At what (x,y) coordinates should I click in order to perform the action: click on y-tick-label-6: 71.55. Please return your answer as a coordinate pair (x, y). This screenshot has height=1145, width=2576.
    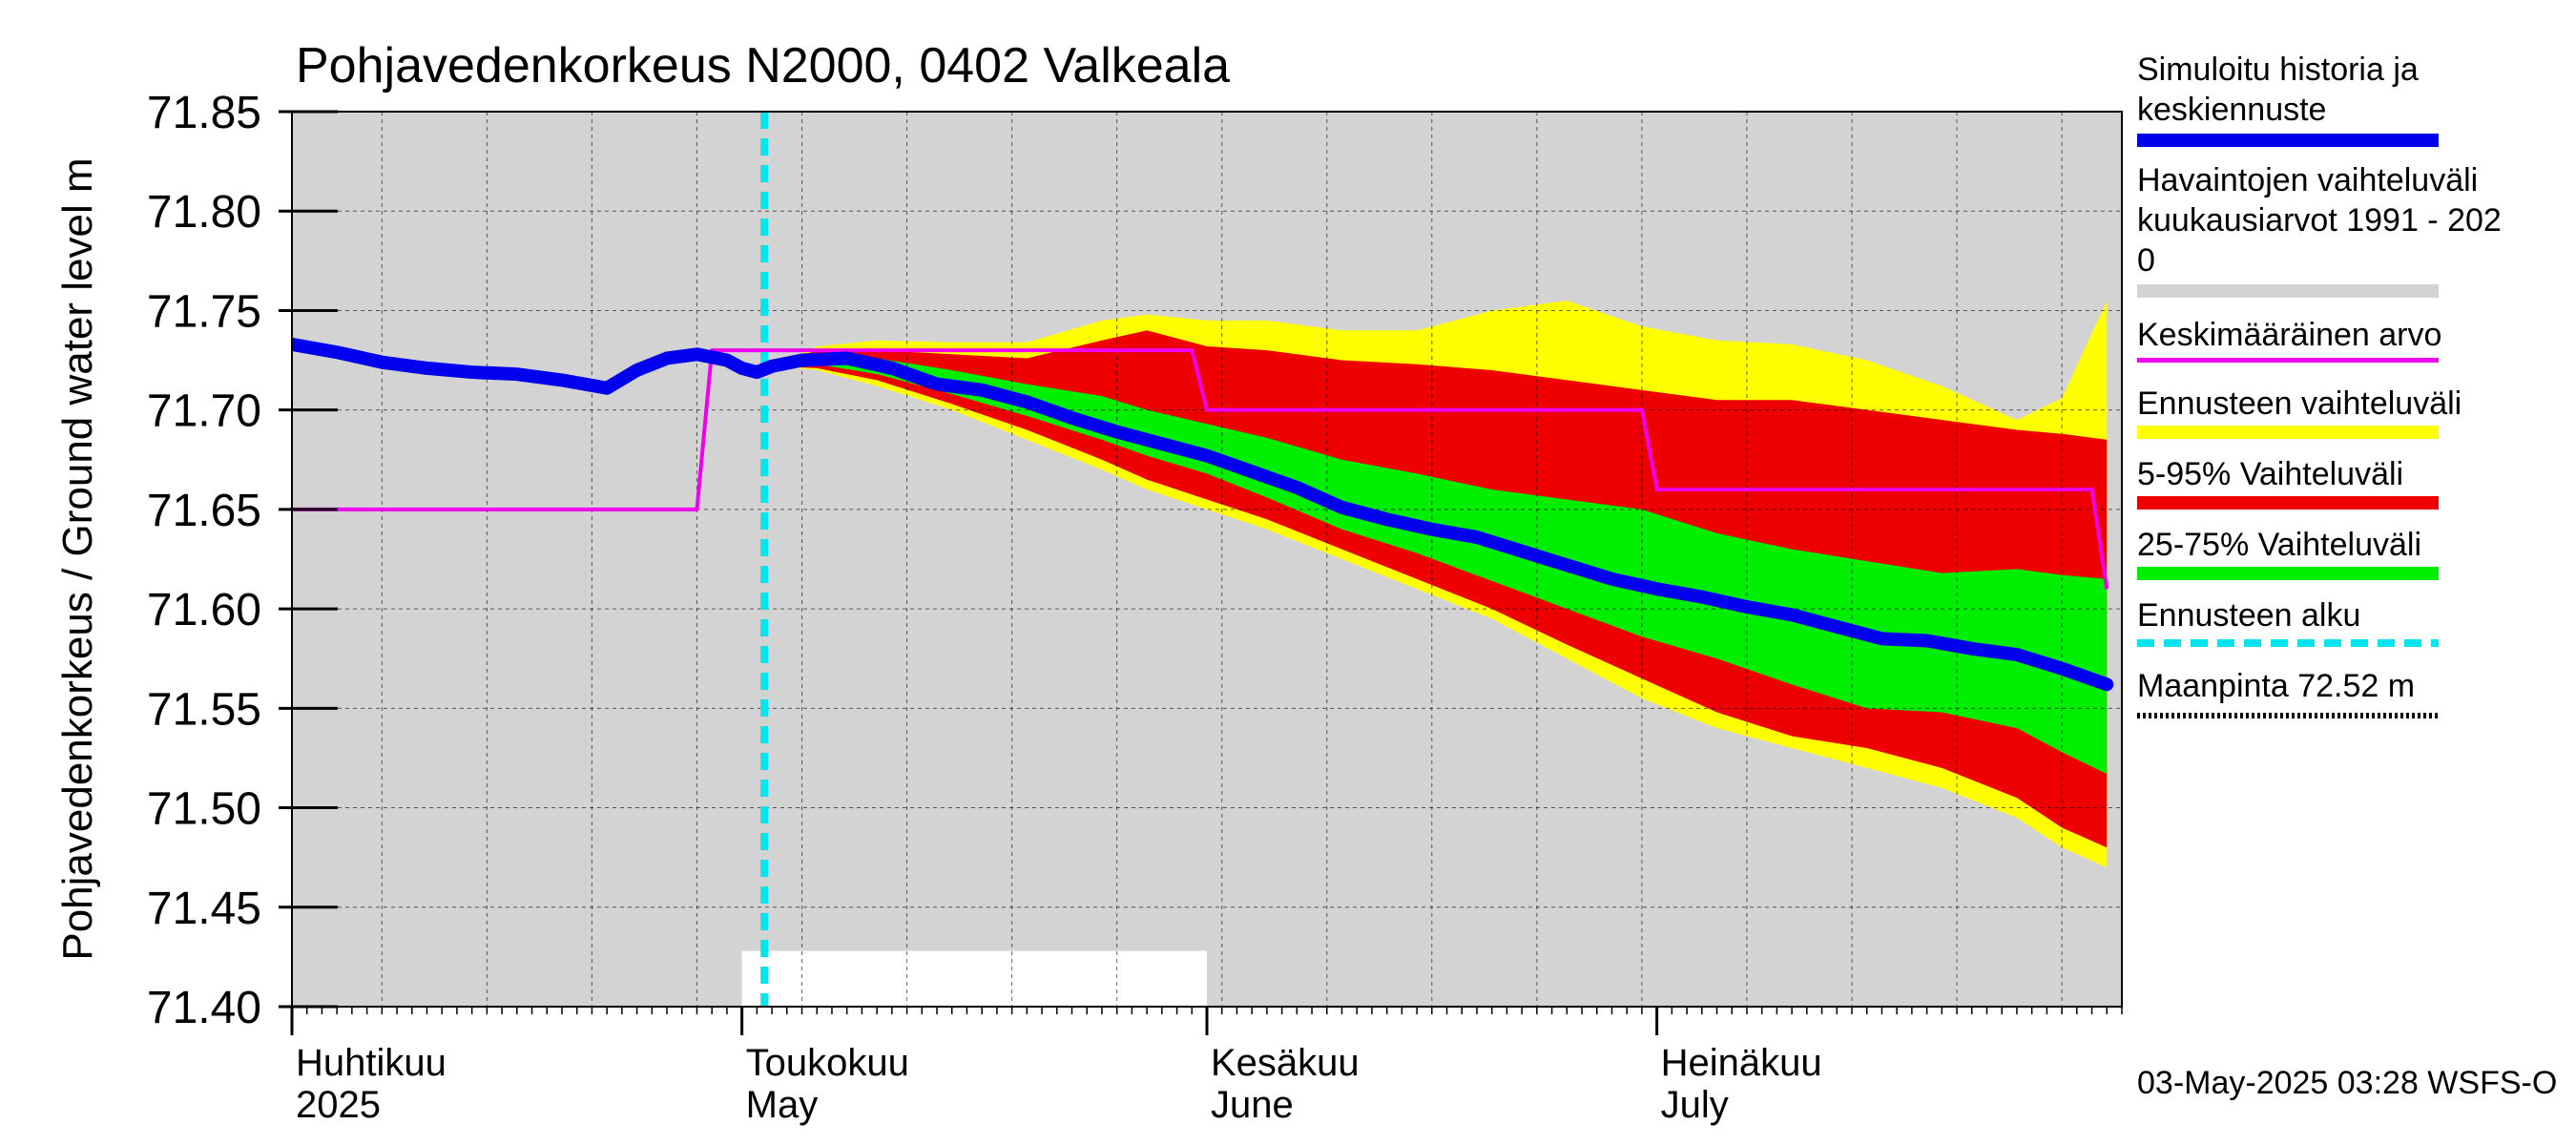
    Looking at the image, I should click on (204, 709).